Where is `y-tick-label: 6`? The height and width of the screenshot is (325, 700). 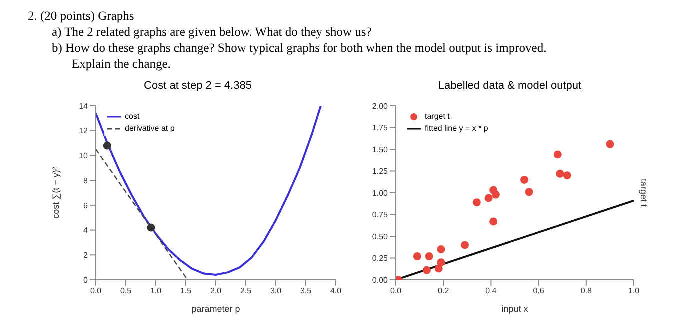
y-tick-label: 6 is located at coordinates (86, 205).